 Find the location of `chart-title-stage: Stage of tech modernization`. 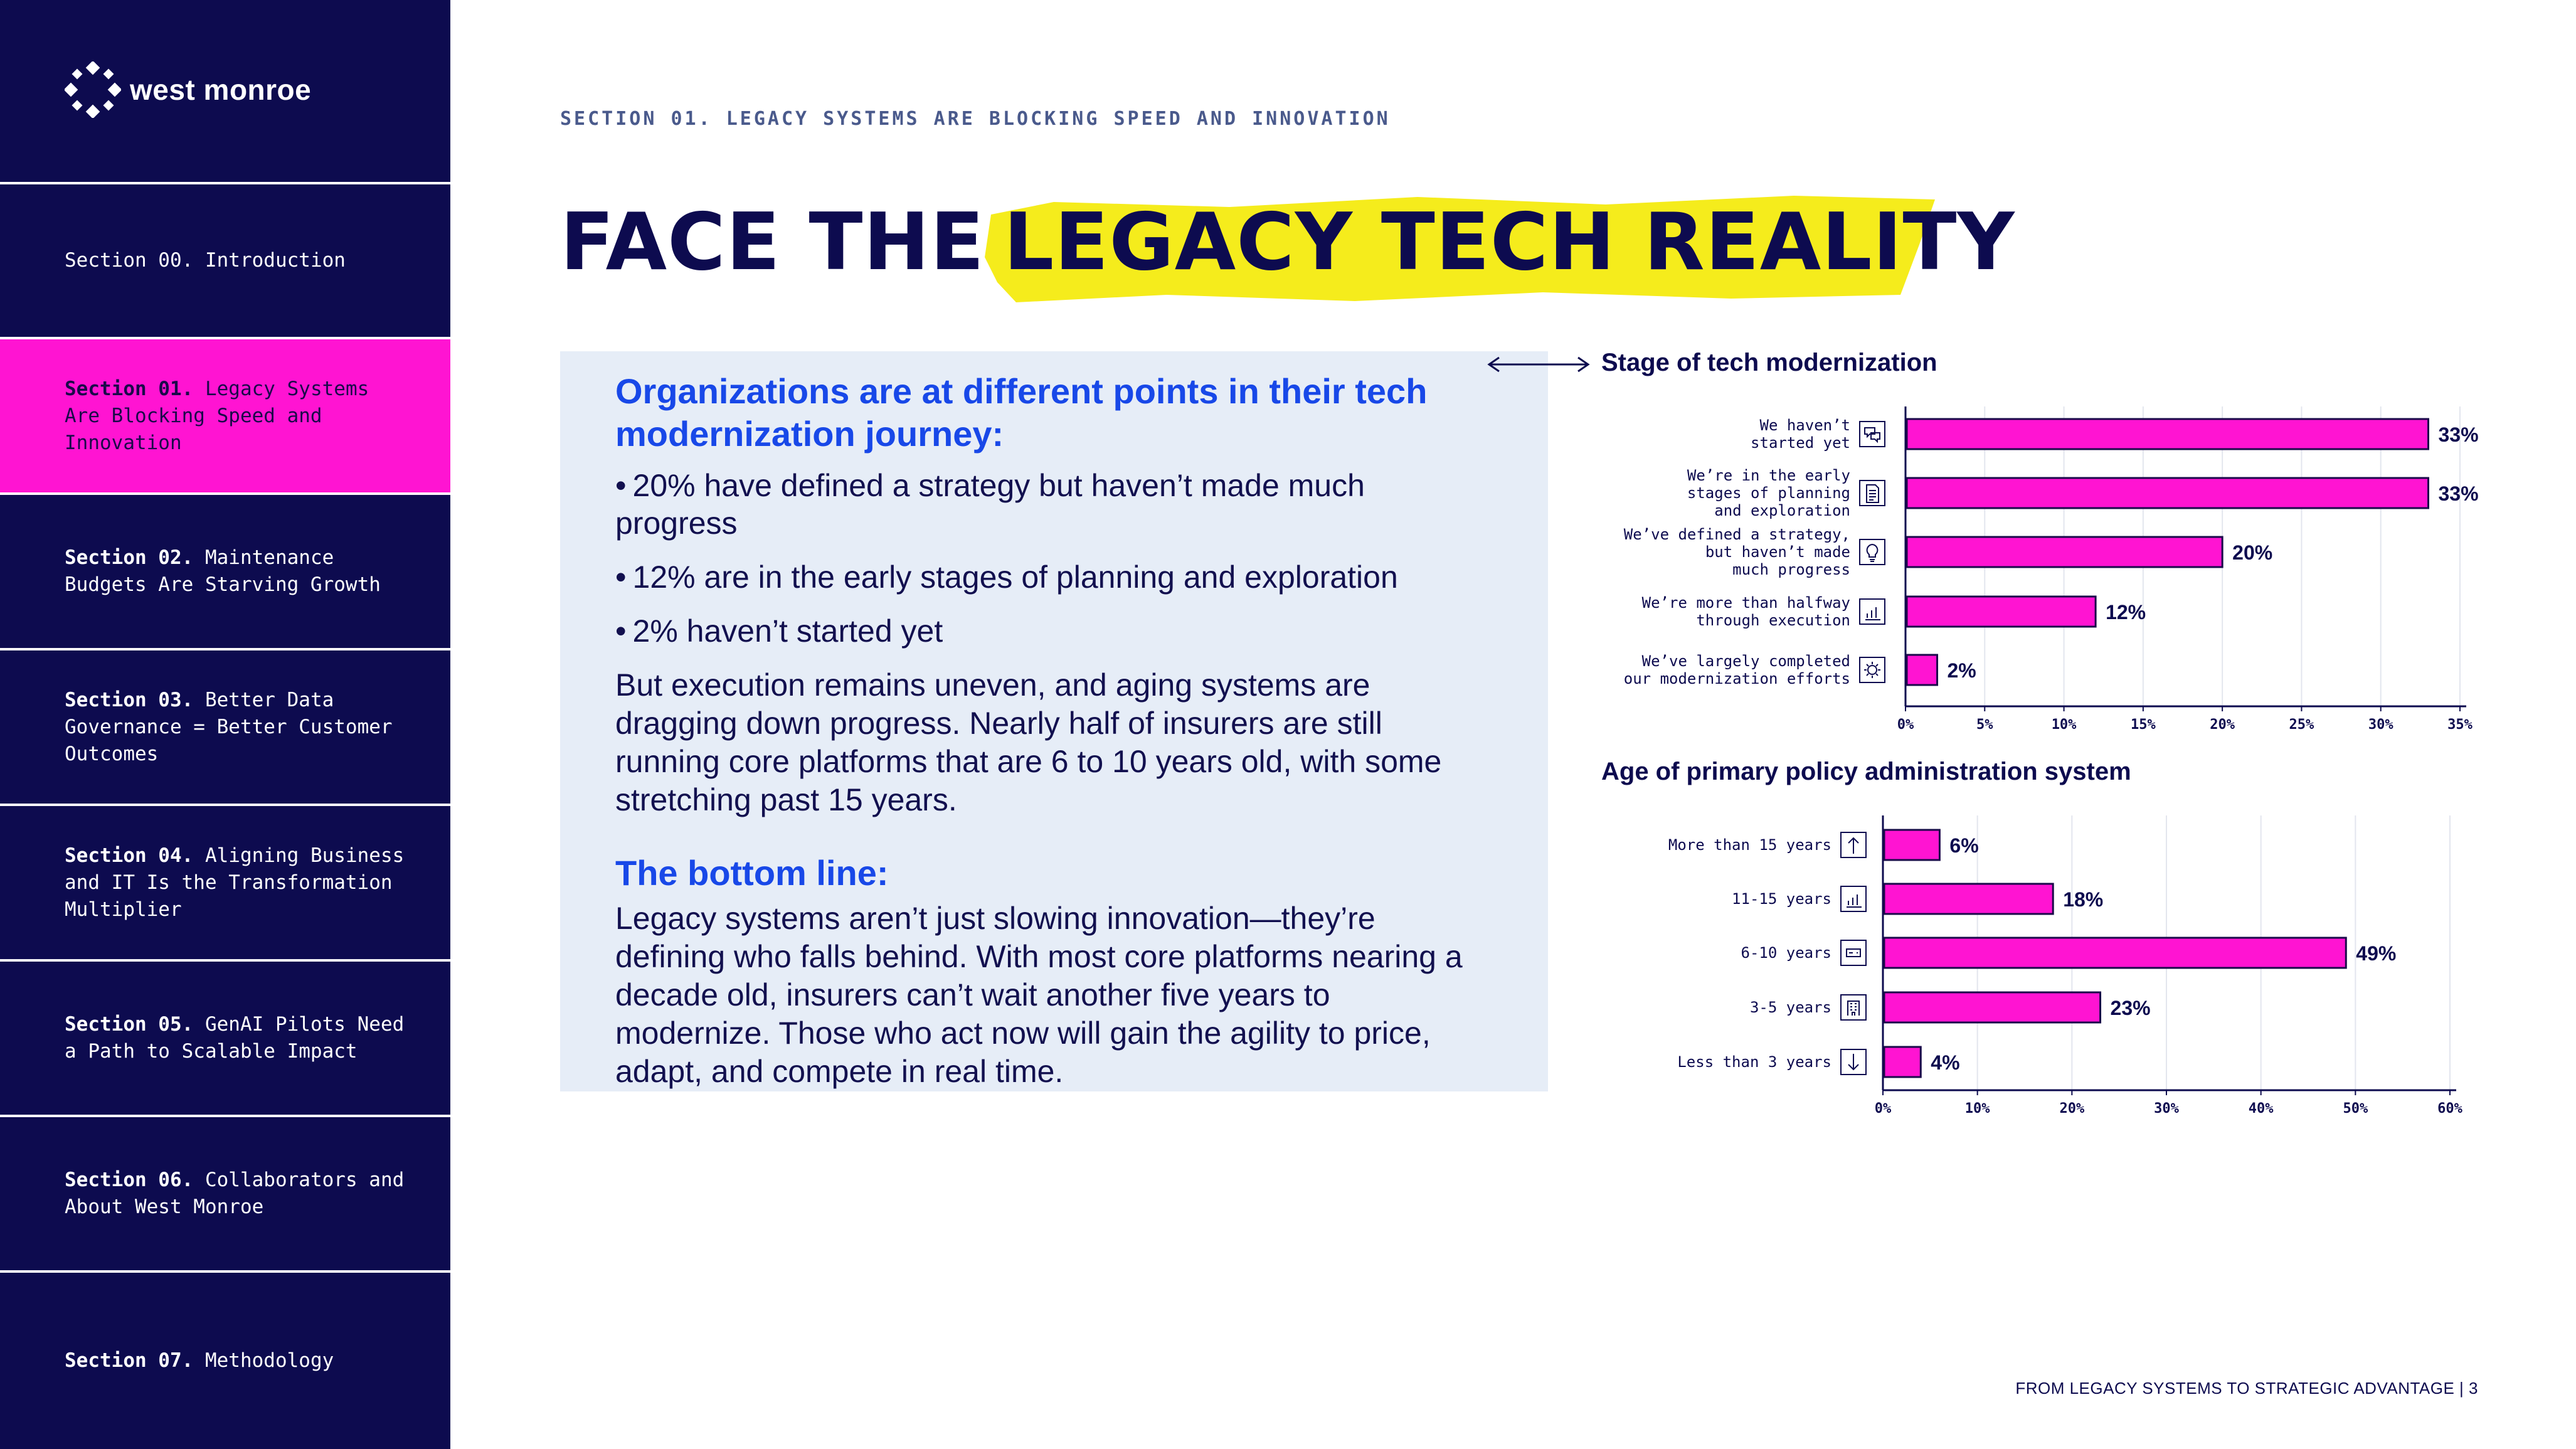

chart-title-stage: Stage of tech modernization is located at coordinates (1769, 362).